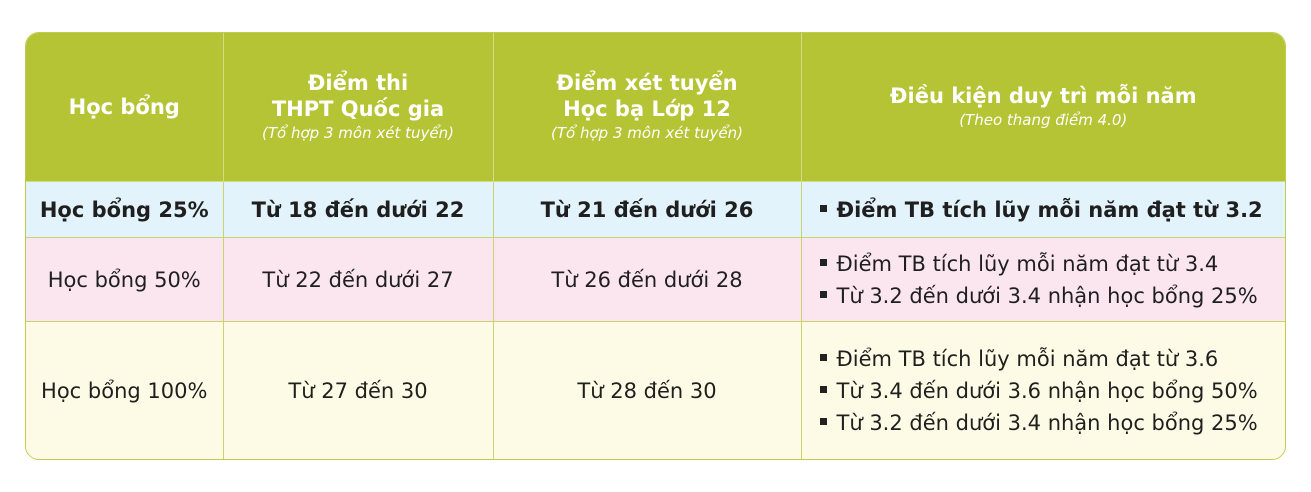 Image resolution: width=1311 pixels, height=492 pixels. I want to click on scholarship-name: Học bổng 100%, so click(125, 390).